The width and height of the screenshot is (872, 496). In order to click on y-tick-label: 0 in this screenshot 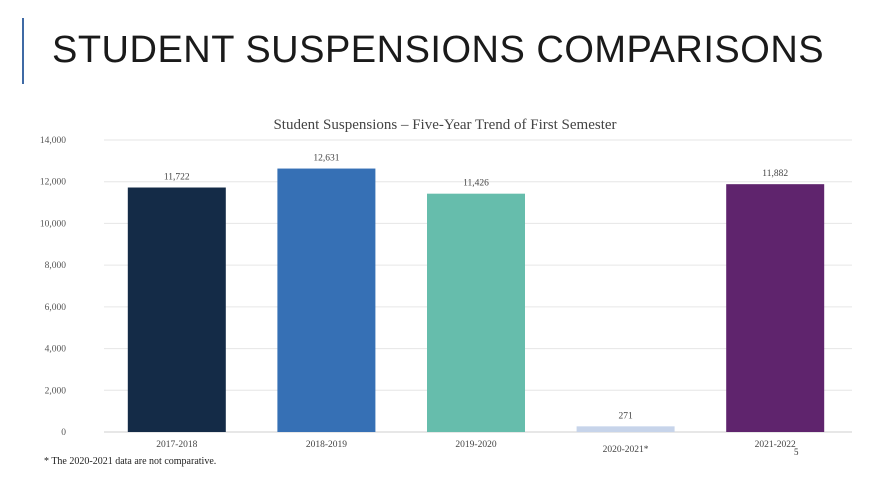, I will do `click(63, 433)`.